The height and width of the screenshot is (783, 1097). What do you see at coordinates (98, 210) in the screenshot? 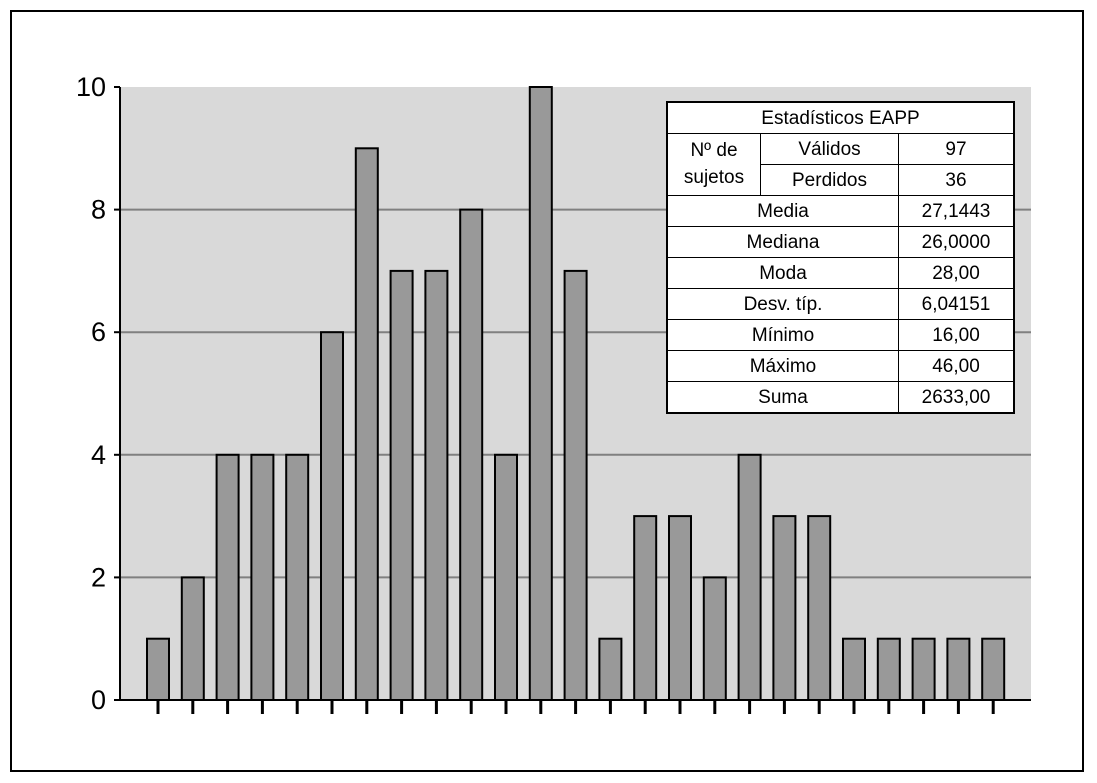
I see `y-tick-label: 8` at bounding box center [98, 210].